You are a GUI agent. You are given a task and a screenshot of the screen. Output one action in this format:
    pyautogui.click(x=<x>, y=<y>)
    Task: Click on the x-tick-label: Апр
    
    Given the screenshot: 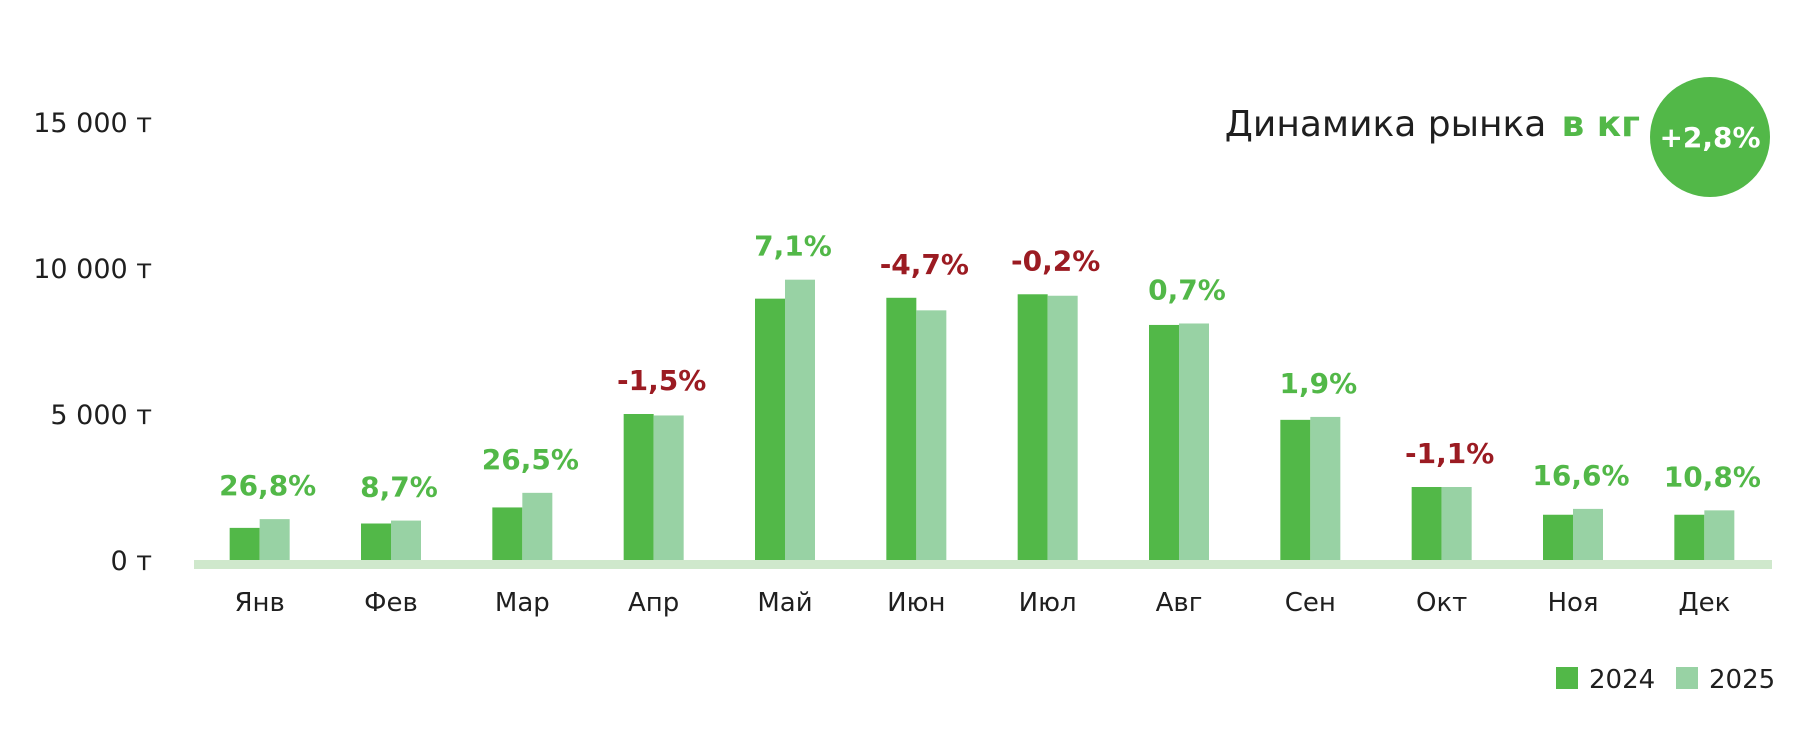 What is the action you would take?
    pyautogui.click(x=653, y=603)
    